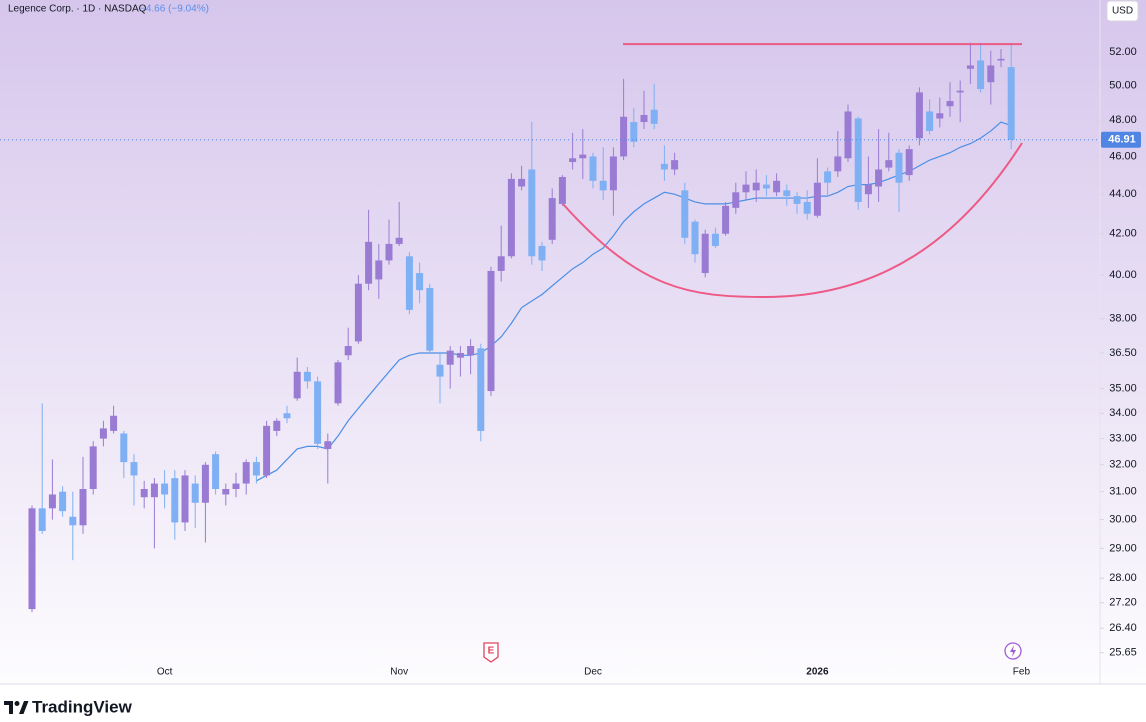  I want to click on y-tick-label: 52.00, so click(1123, 52).